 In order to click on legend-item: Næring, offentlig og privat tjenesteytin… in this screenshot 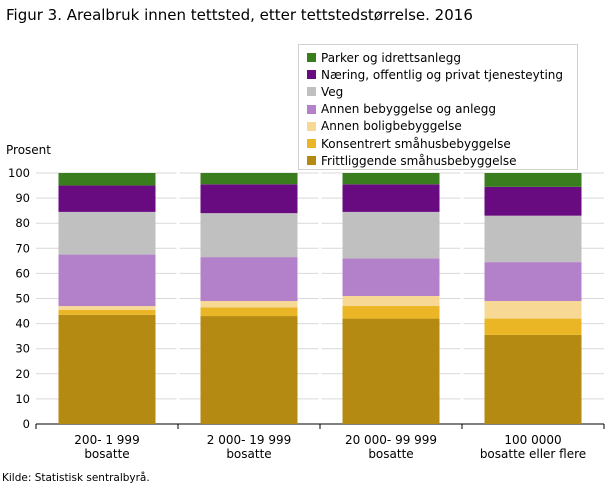, I will do `click(442, 74)`.